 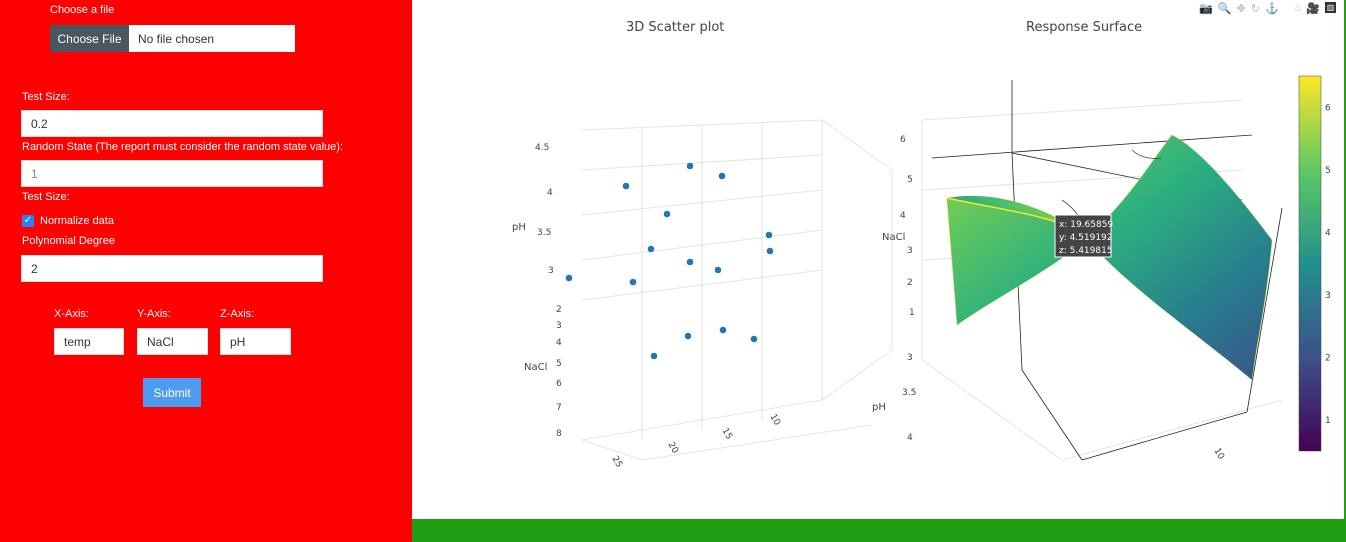 What do you see at coordinates (910, 283) in the screenshot?
I see `sy-tick-2: 2` at bounding box center [910, 283].